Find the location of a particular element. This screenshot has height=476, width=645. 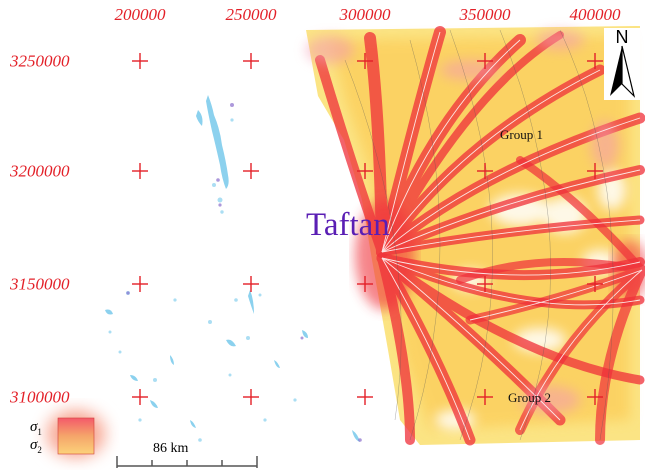

legend: σ1 σ2 is located at coordinates (61, 439).